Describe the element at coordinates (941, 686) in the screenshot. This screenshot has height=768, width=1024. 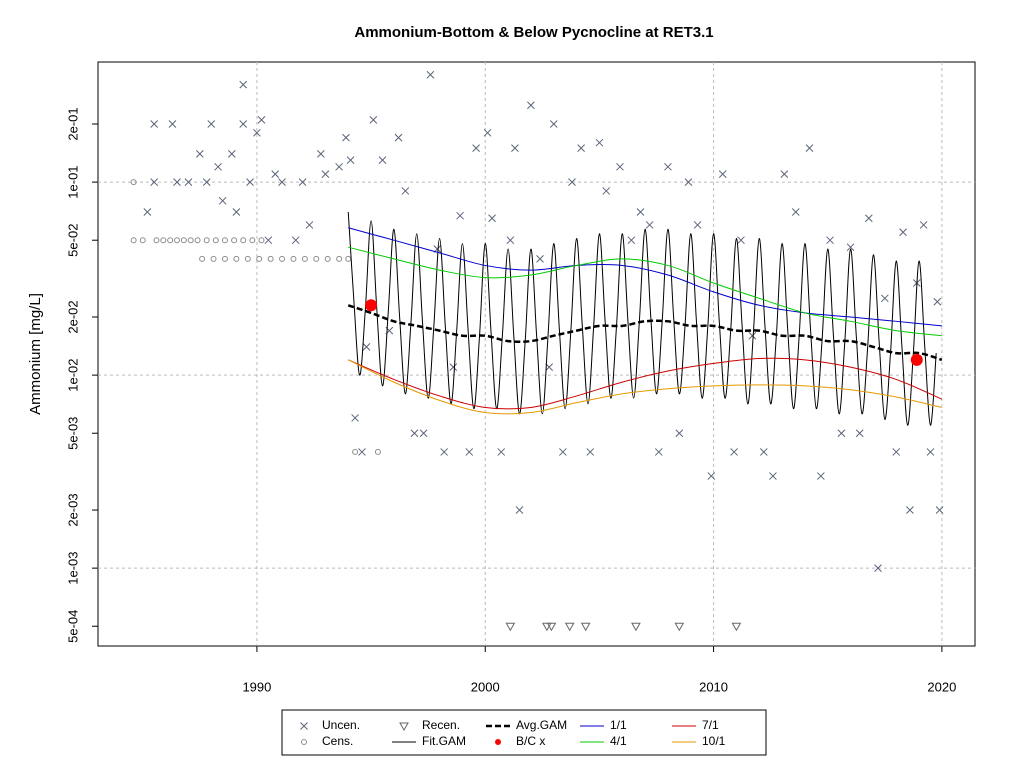
I see `x-tick-label: 2020` at that location.